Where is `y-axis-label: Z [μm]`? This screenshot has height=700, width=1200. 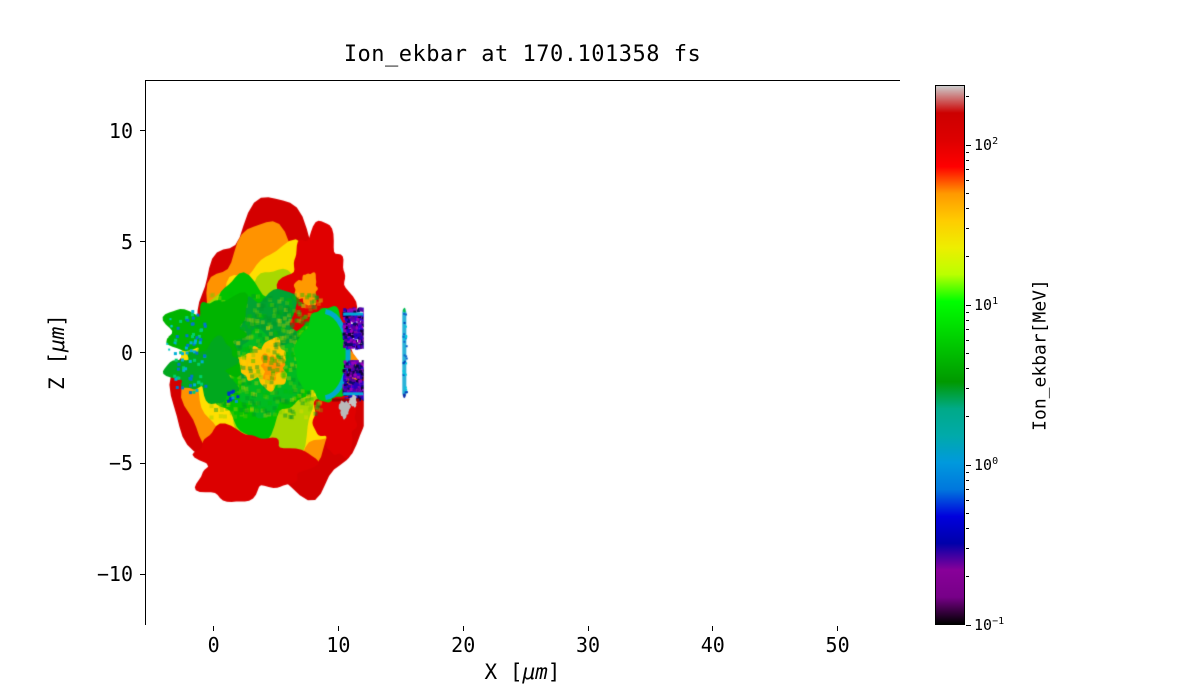 y-axis-label: Z [μm] is located at coordinates (57, 352).